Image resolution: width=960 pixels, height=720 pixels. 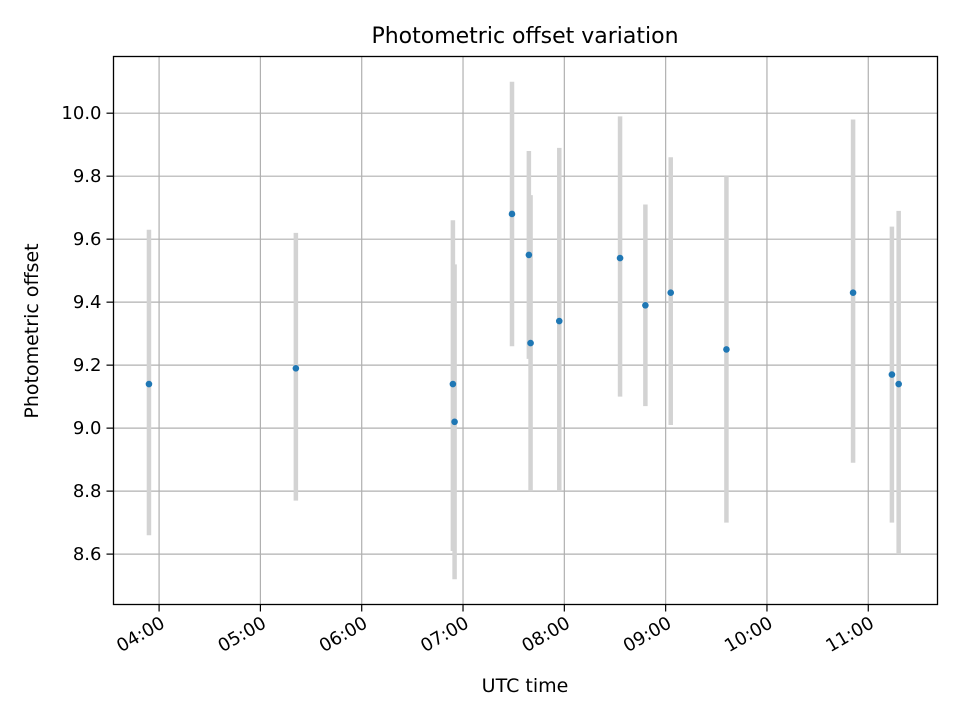 I want to click on x-axis-label: UTC time, so click(x=525, y=686).